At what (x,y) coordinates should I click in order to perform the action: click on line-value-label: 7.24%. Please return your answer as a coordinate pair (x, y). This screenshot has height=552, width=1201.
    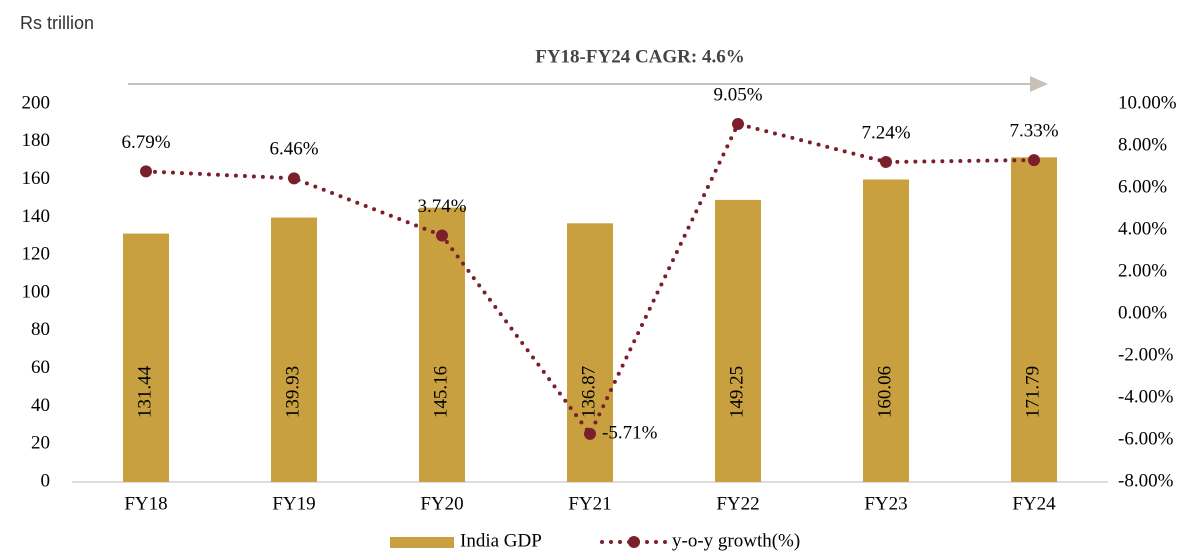
    Looking at the image, I should click on (885, 132).